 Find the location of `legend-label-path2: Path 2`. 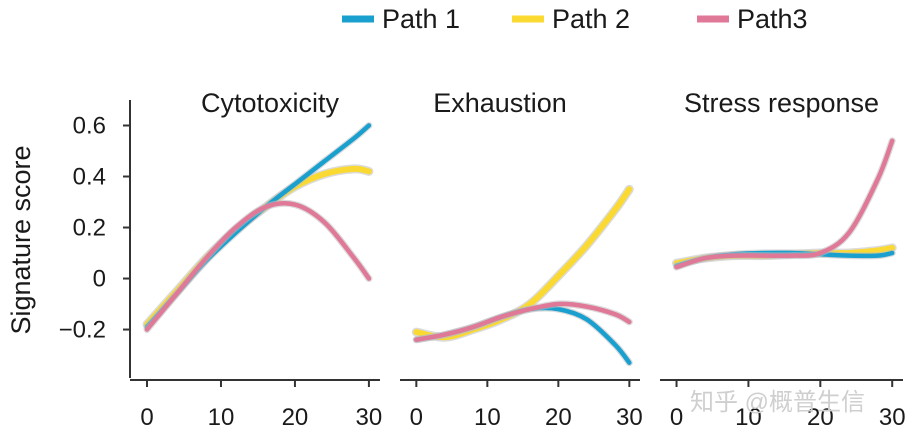

legend-label-path2: Path 2 is located at coordinates (591, 19).